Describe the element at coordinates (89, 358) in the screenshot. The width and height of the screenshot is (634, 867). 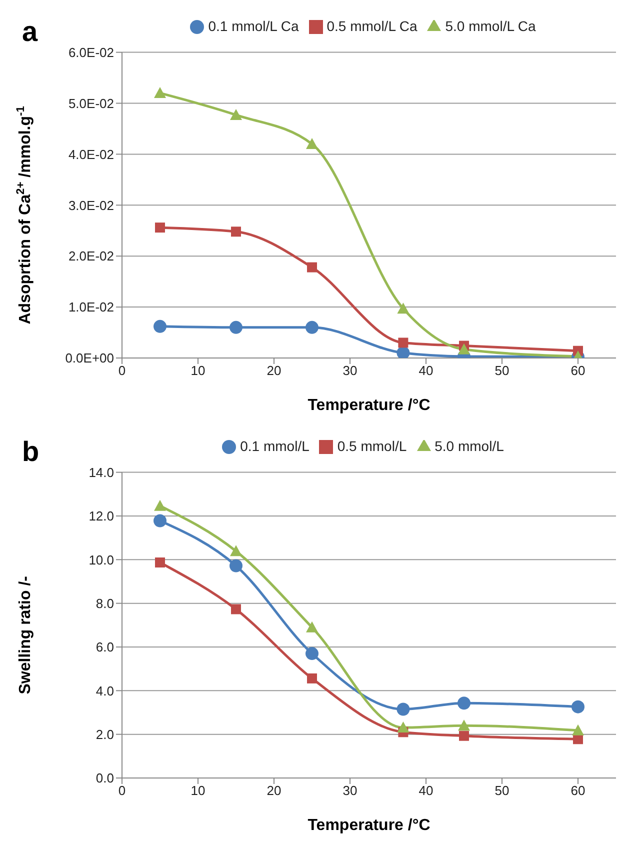
I see `y-tick-label: 0.0E+00` at that location.